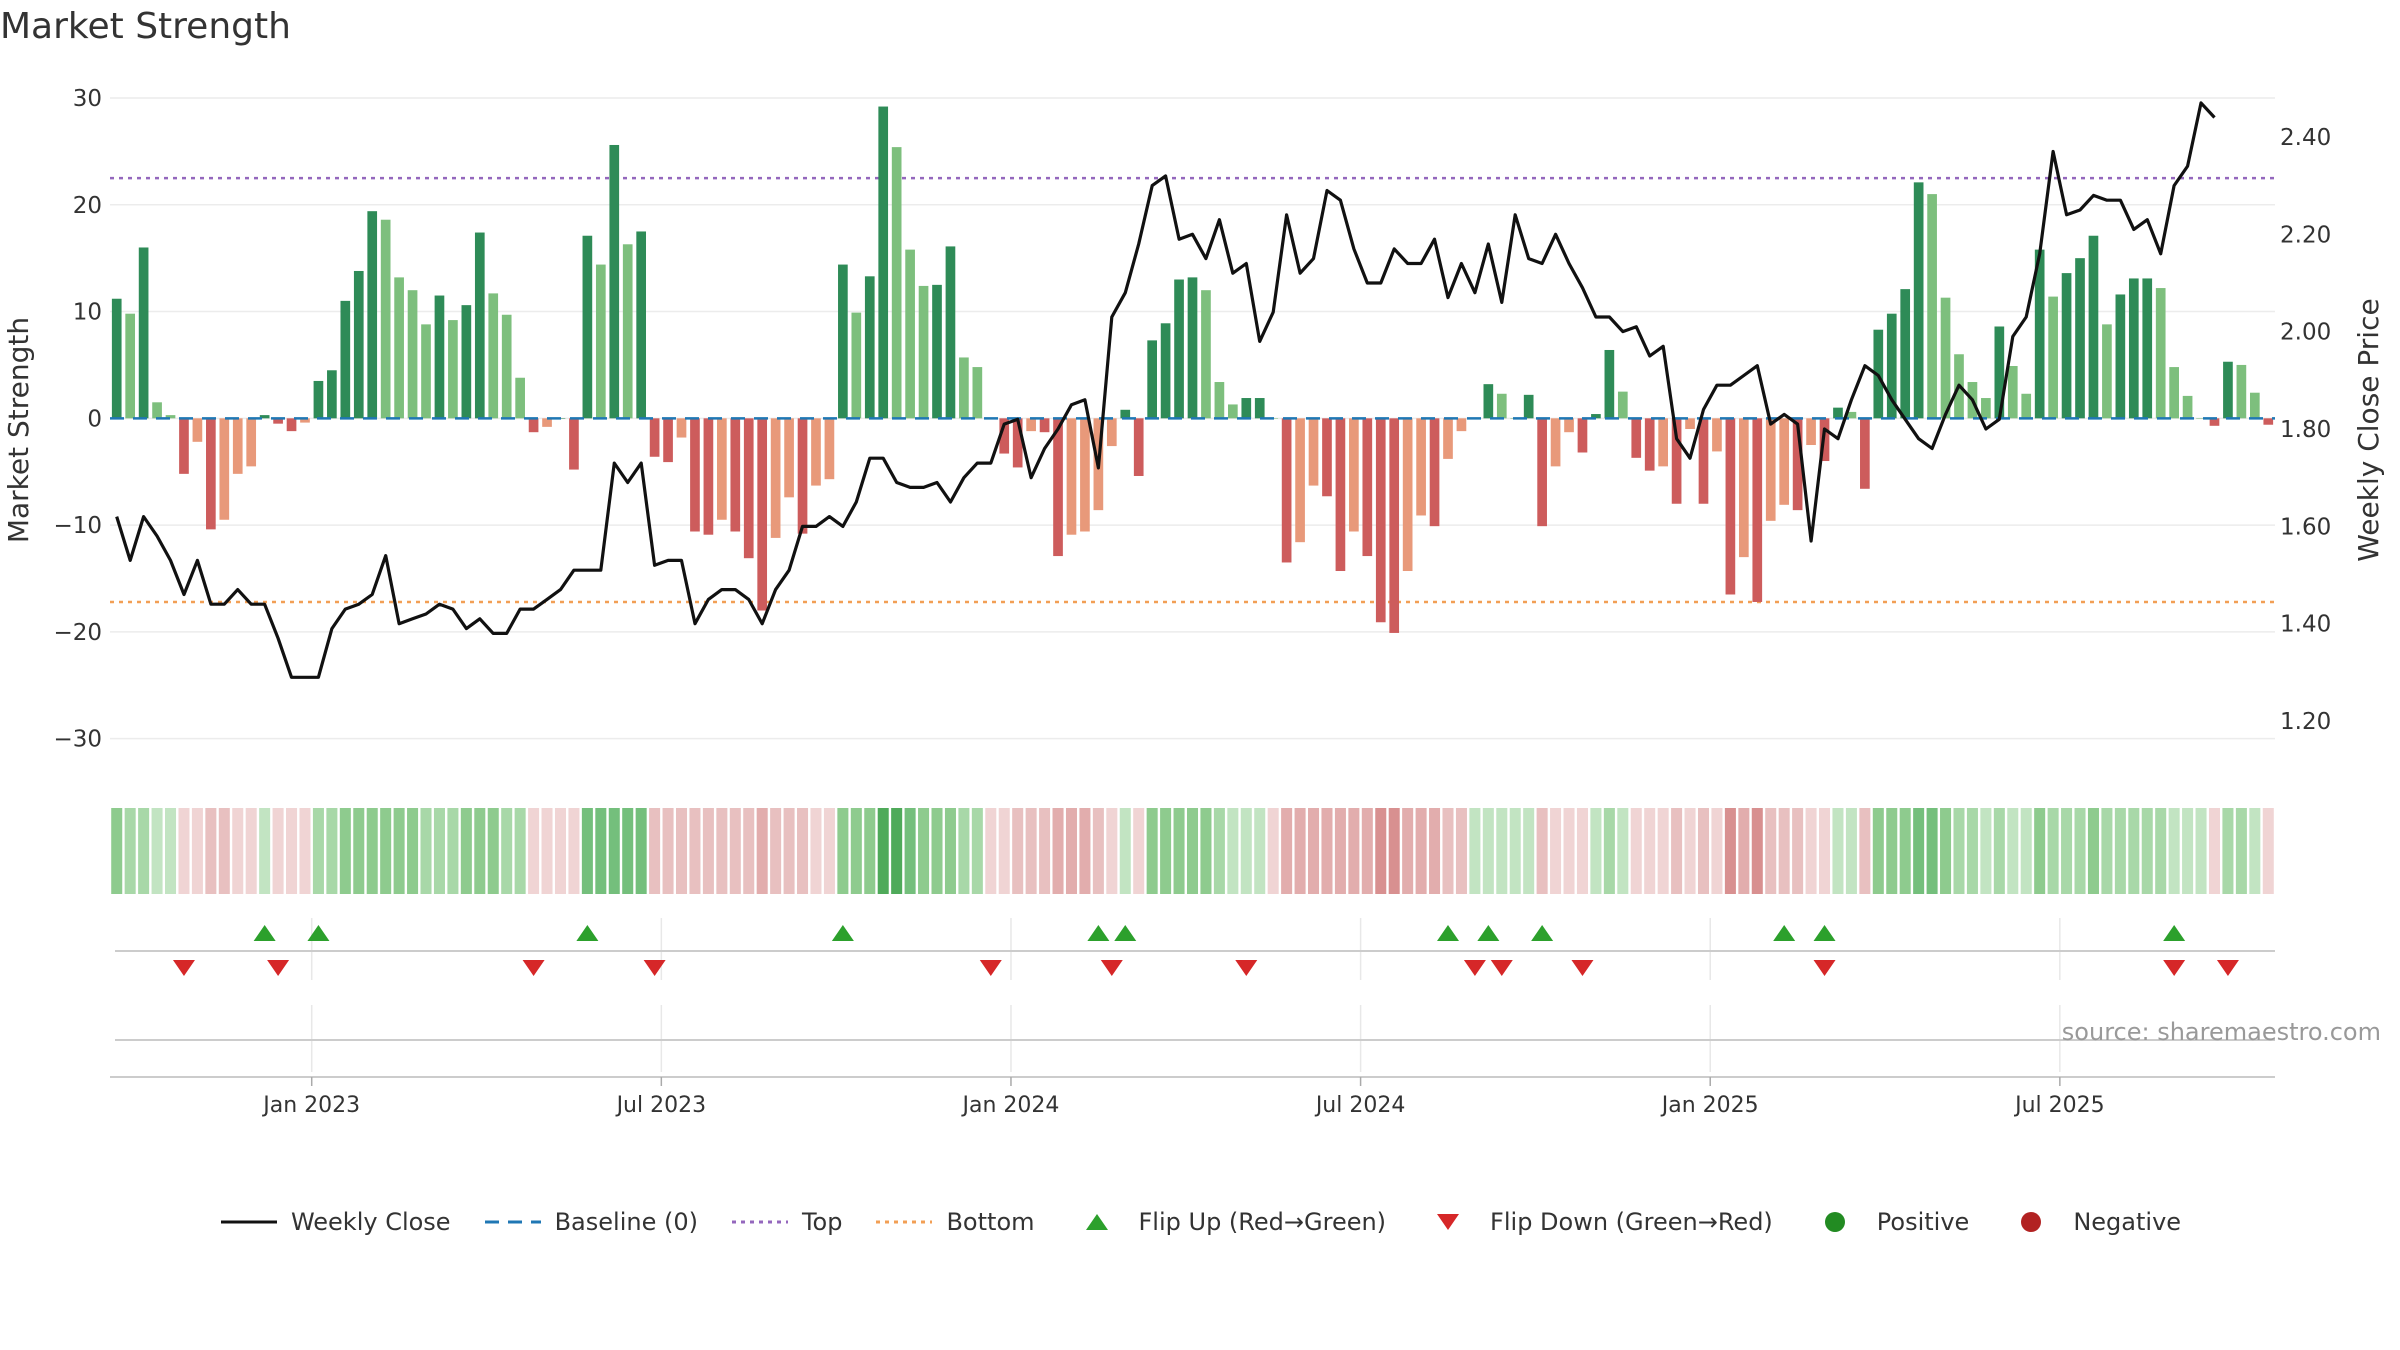  What do you see at coordinates (786, 1222) in the screenshot?
I see `legend-item: Top` at bounding box center [786, 1222].